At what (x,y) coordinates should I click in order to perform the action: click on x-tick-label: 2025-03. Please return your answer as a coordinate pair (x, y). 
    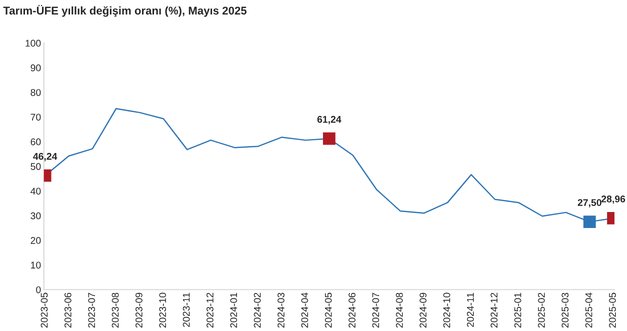
    Looking at the image, I should click on (565, 310).